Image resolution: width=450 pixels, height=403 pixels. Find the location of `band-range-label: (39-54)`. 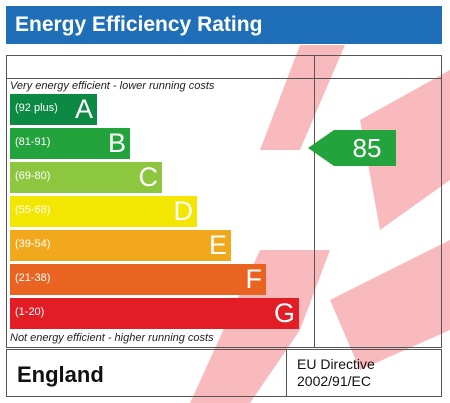

band-range-label: (39-54) is located at coordinates (33, 244).